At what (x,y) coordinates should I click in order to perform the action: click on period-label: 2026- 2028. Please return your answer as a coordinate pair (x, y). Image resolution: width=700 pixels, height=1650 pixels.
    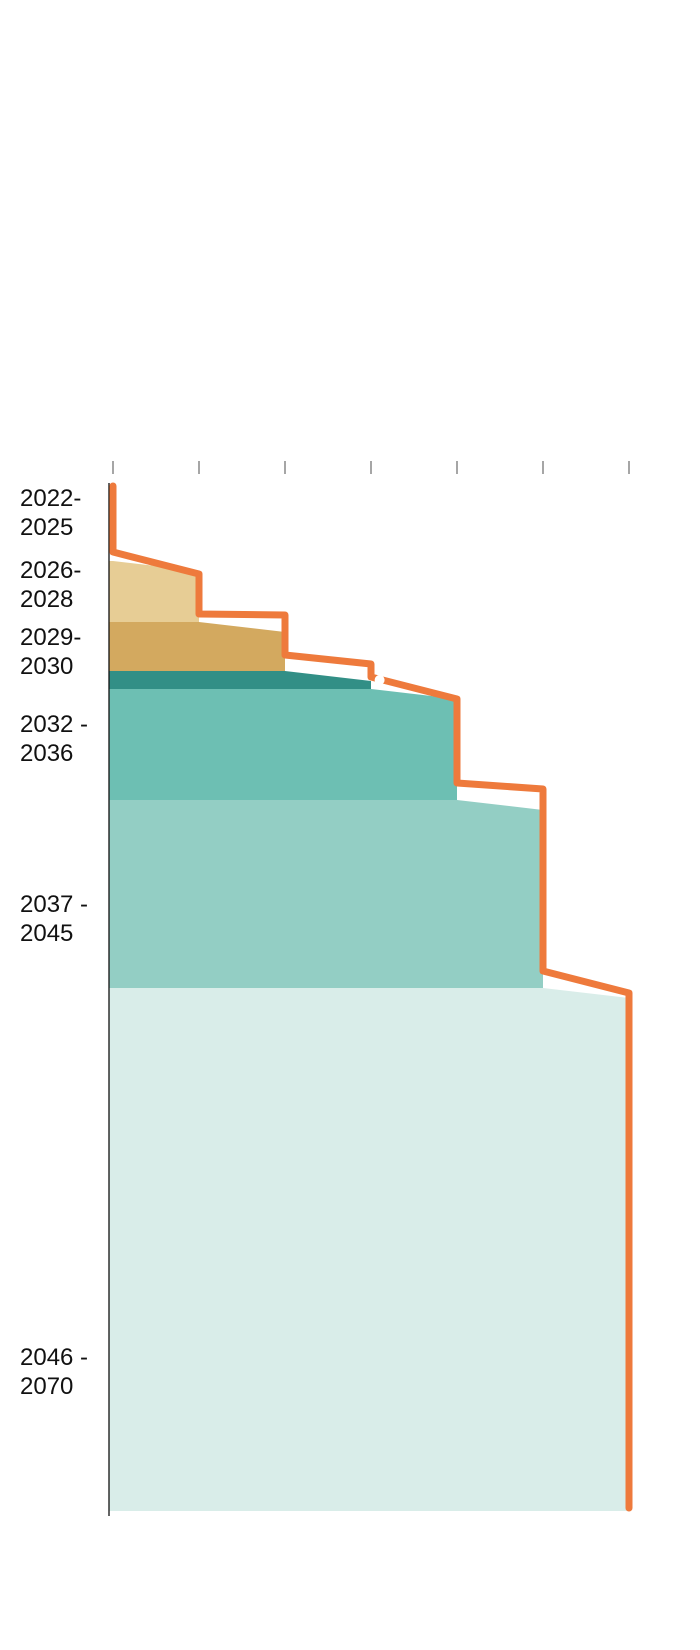
    Looking at the image, I should click on (51, 585).